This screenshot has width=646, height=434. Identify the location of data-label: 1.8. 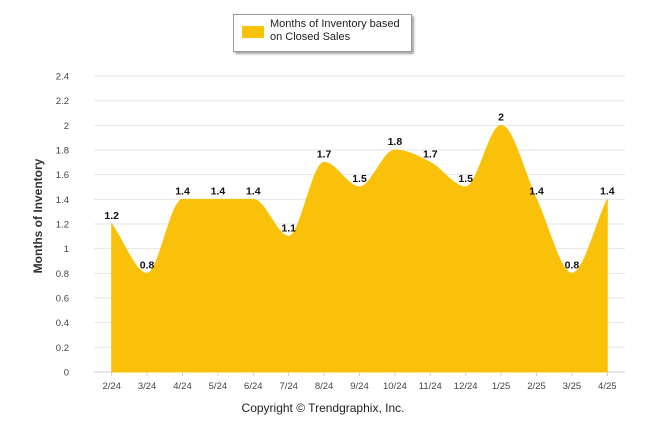
(395, 142).